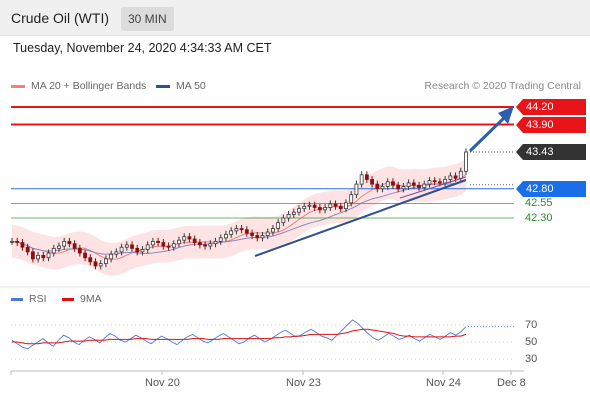 The image size is (590, 400). What do you see at coordinates (551, 125) in the screenshot?
I see `level-tag-43-90: 43.90` at bounding box center [551, 125].